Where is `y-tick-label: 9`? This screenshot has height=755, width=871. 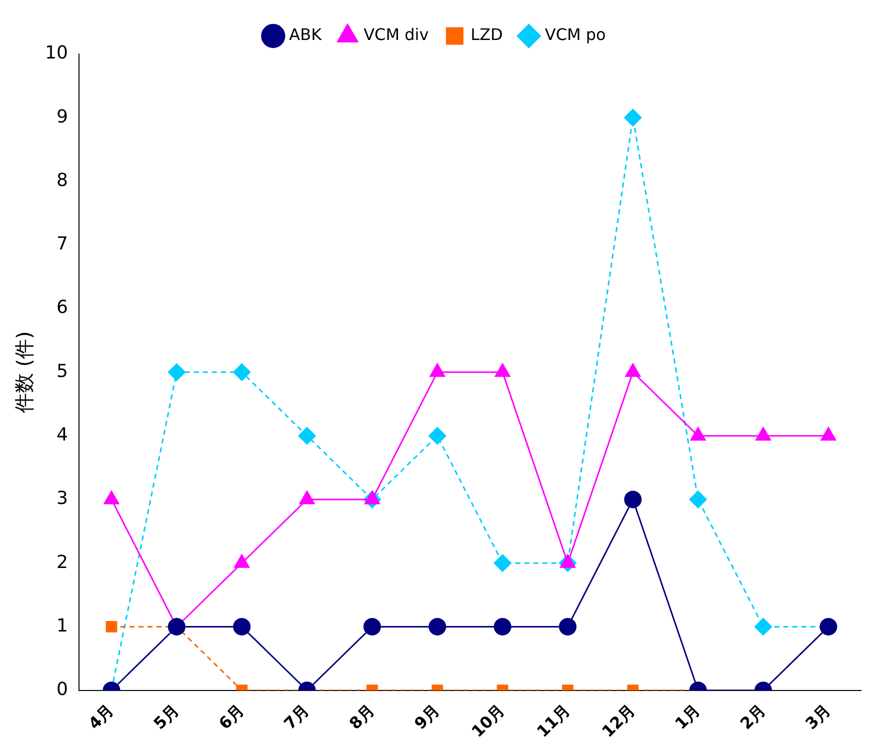 y-tick-label: 9 is located at coordinates (62, 117).